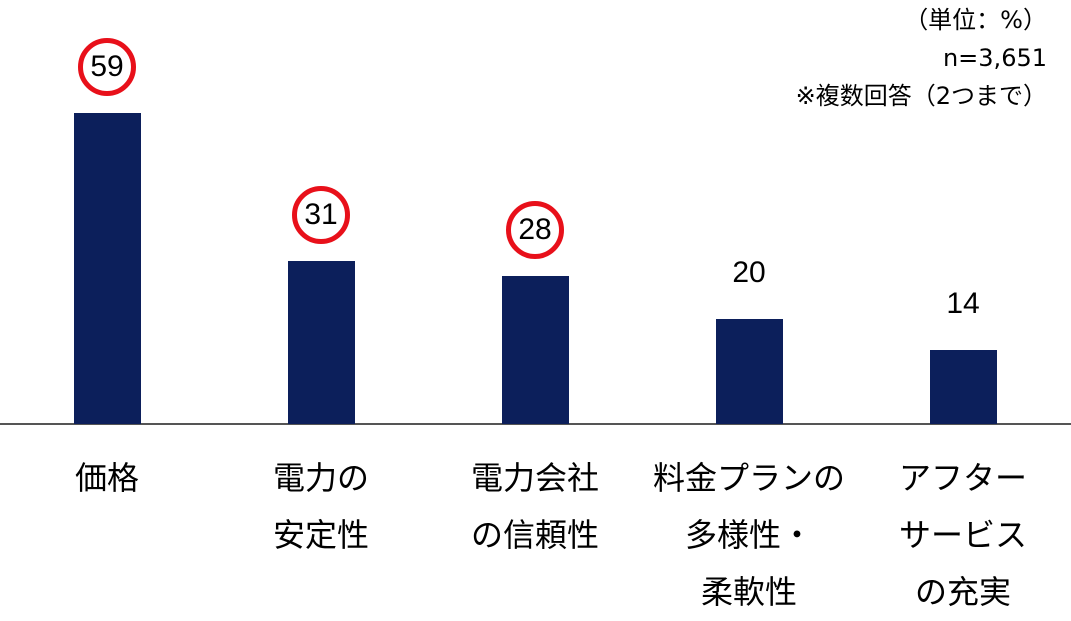 The image size is (1071, 621). Describe the element at coordinates (320, 506) in the screenshot. I see `x-tick-label: 電力の 安定性` at that location.